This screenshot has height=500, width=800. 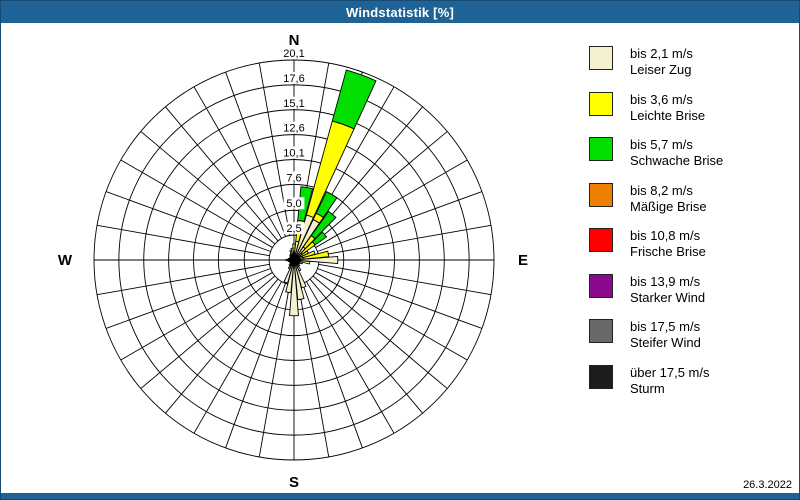 I want to click on legend-label: bis 2,1 m/s Leiser Zug, so click(x=661, y=62).